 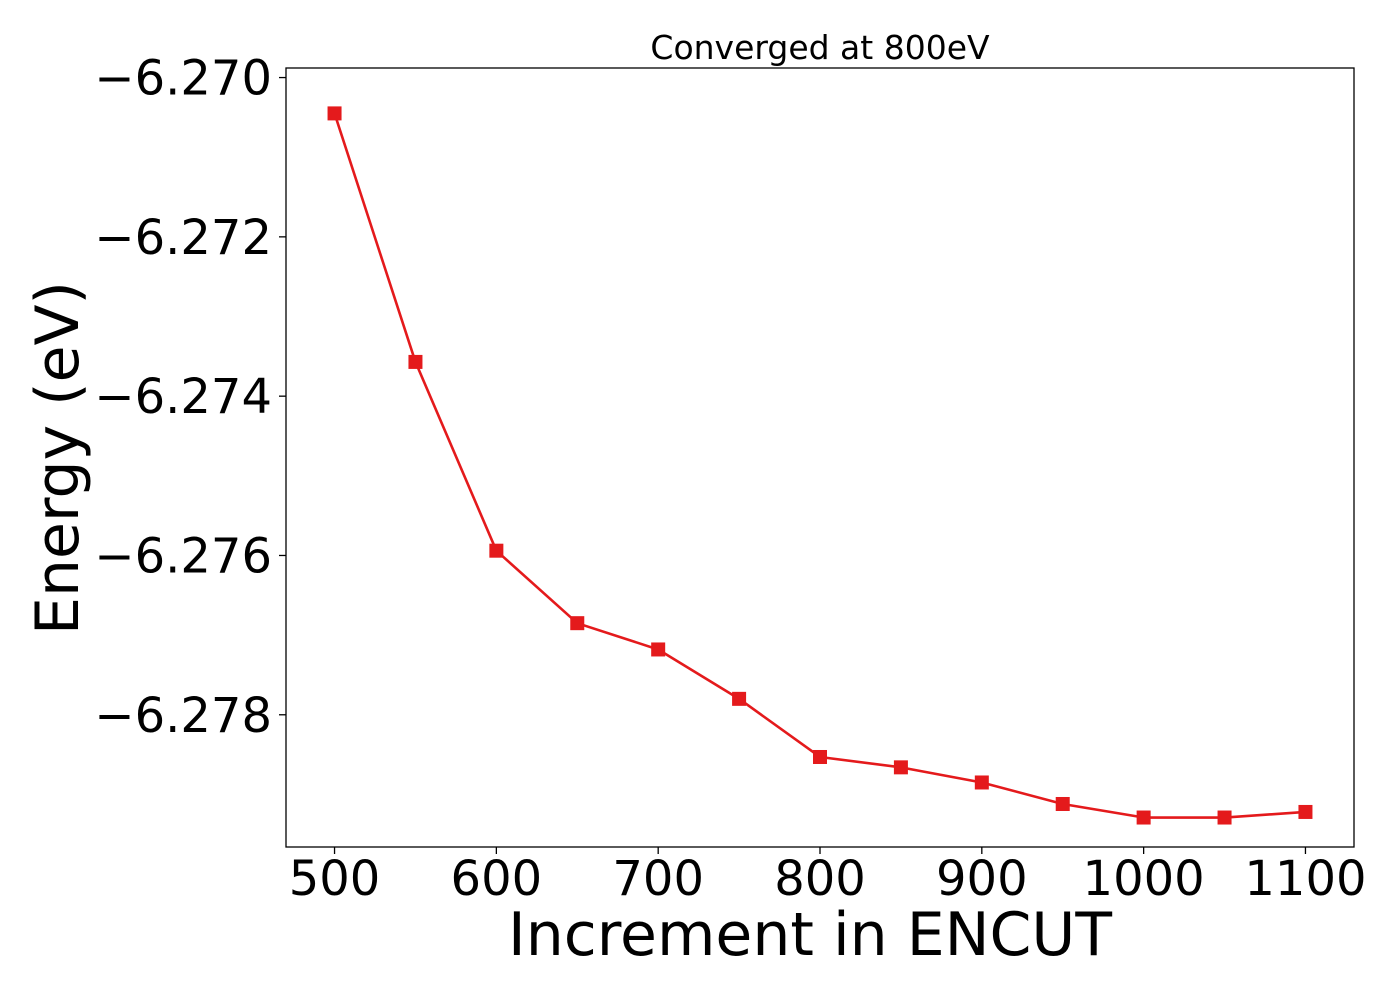 What do you see at coordinates (183, 238) in the screenshot?
I see `y-tick-label: −6.272` at bounding box center [183, 238].